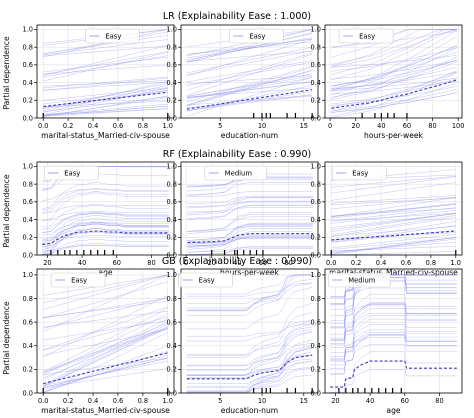 The height and width of the screenshot is (418, 474). Describe the element at coordinates (118, 126) in the screenshot. I see `x-tick-label: 0.6` at that location.